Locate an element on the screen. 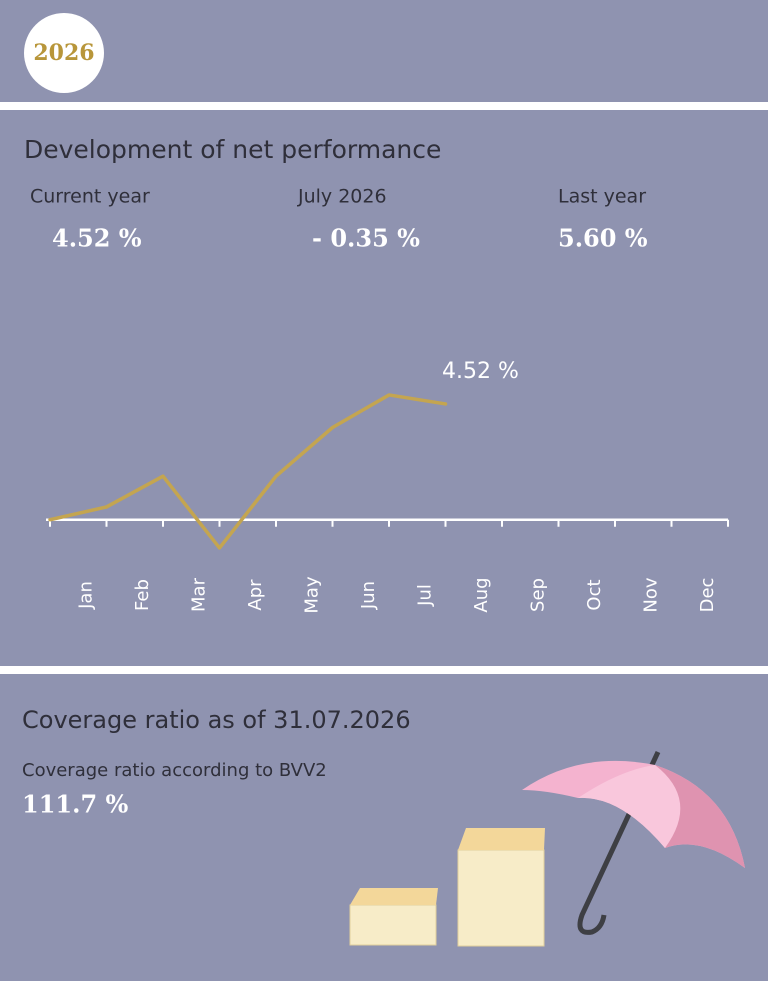 This screenshot has height=981, width=768. x-tick-label: May is located at coordinates (311, 595).